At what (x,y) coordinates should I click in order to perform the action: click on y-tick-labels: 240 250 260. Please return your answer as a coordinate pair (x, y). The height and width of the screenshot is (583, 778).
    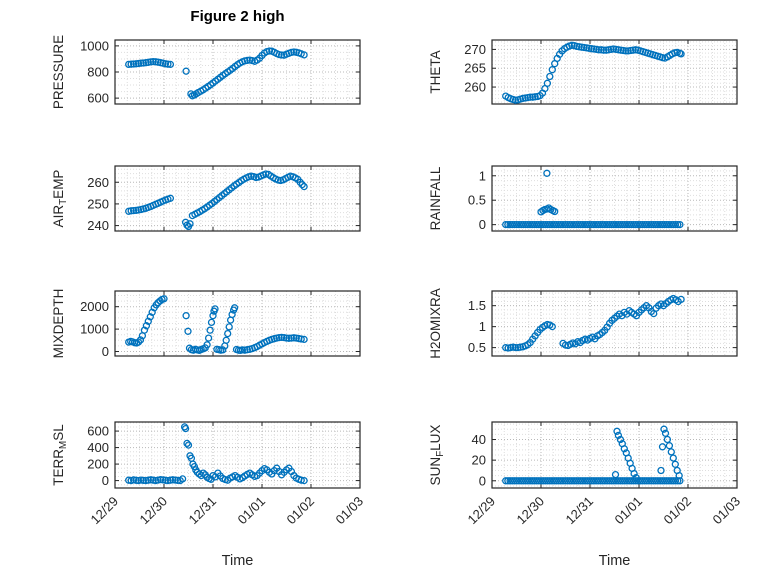
    Looking at the image, I should click on (98, 204).